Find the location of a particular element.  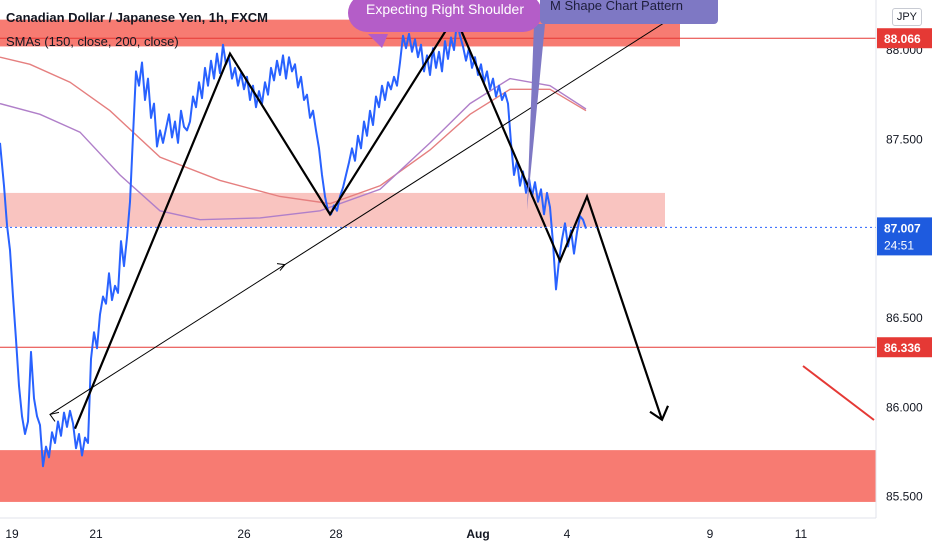

x-tick-label: 26 is located at coordinates (244, 534).